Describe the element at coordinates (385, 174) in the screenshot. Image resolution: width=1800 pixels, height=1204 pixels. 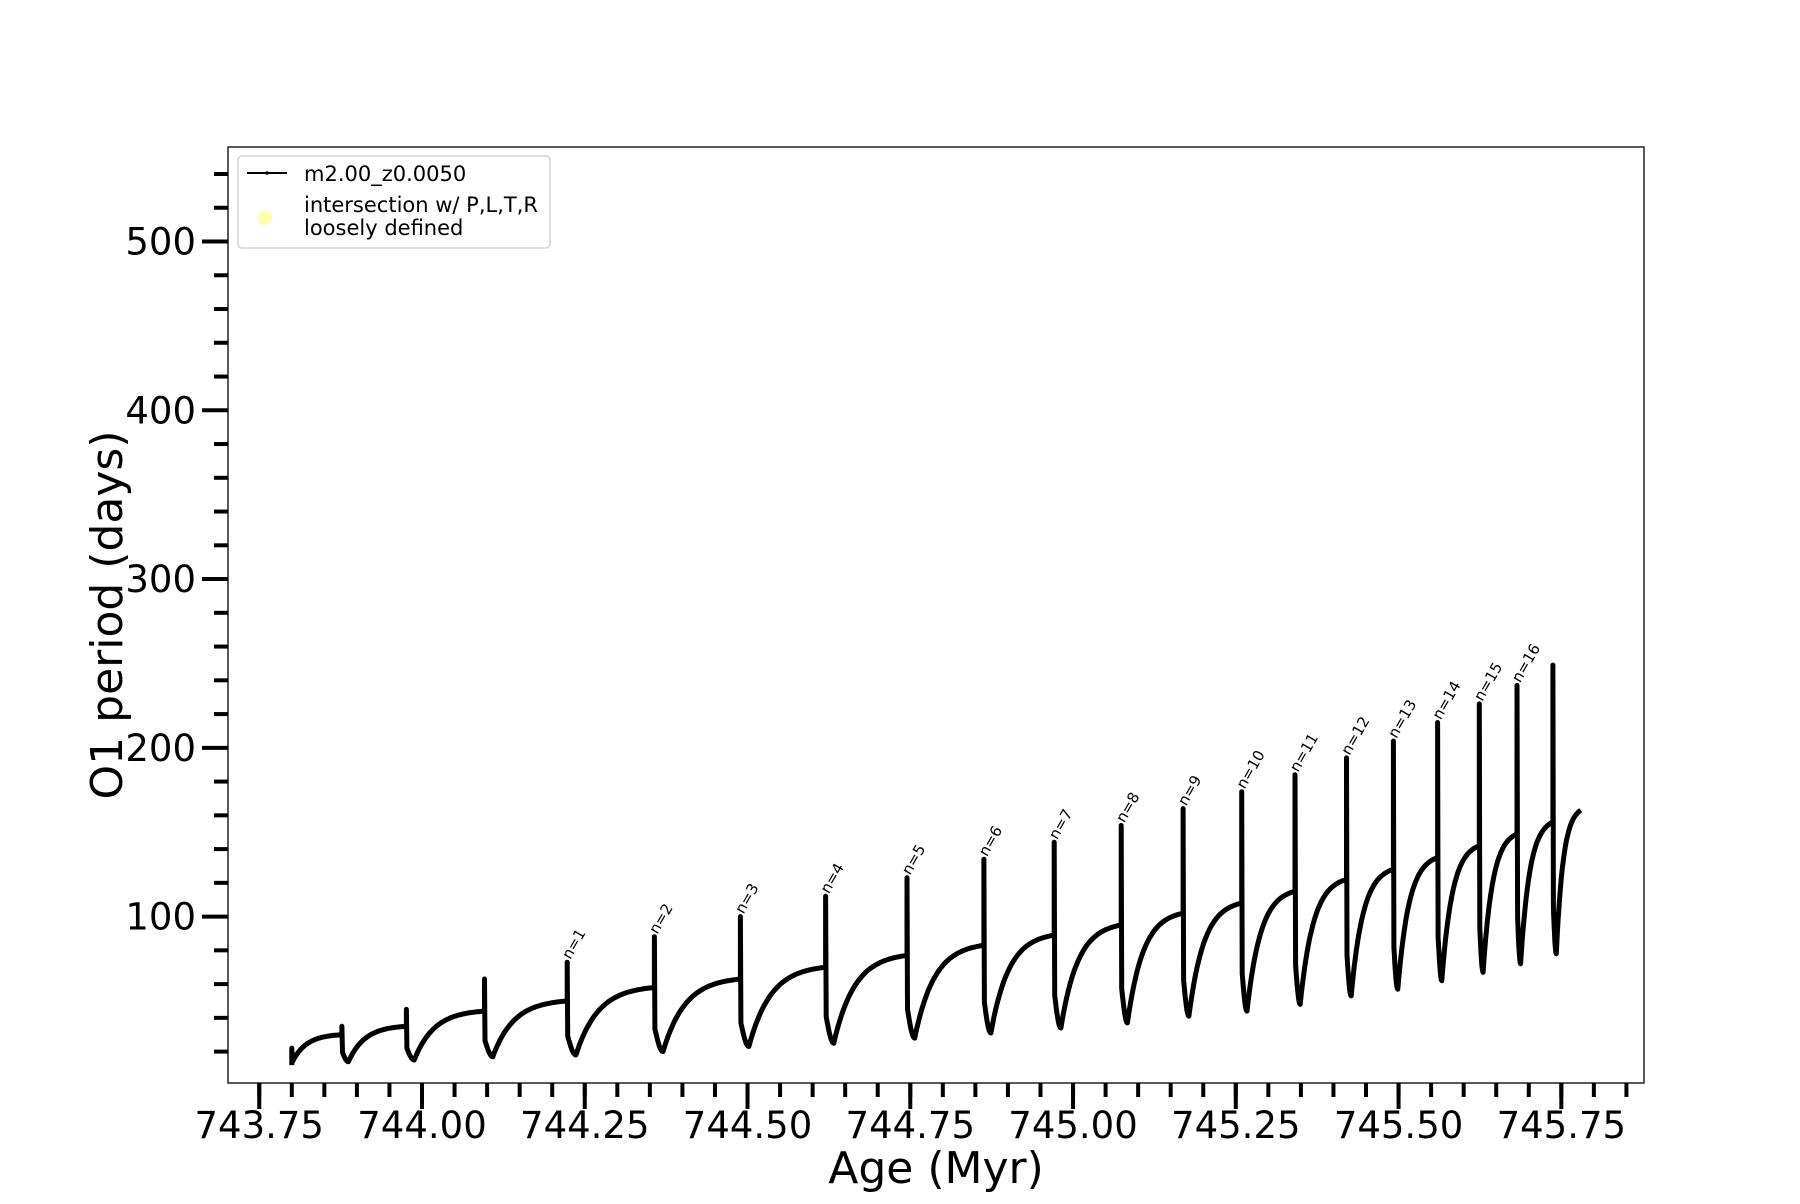
I see `legend-label-series: m2.00_z0.0050` at that location.